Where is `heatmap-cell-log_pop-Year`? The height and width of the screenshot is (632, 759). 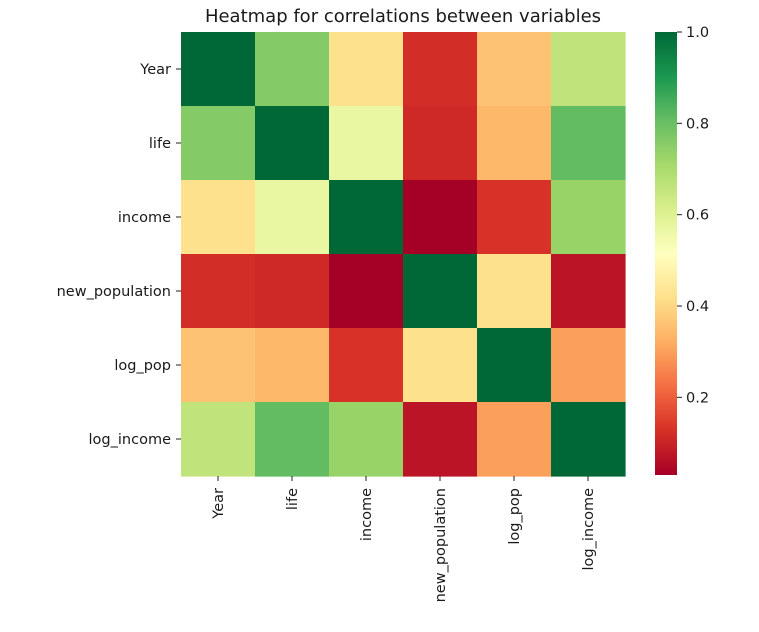
heatmap-cell-log_pop-Year is located at coordinates (218, 365).